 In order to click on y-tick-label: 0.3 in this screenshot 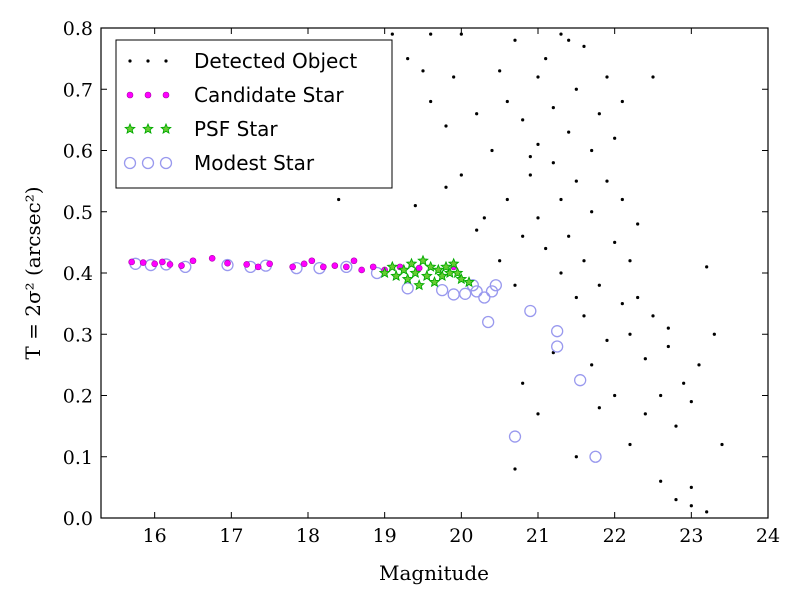, I will do `click(78, 335)`.